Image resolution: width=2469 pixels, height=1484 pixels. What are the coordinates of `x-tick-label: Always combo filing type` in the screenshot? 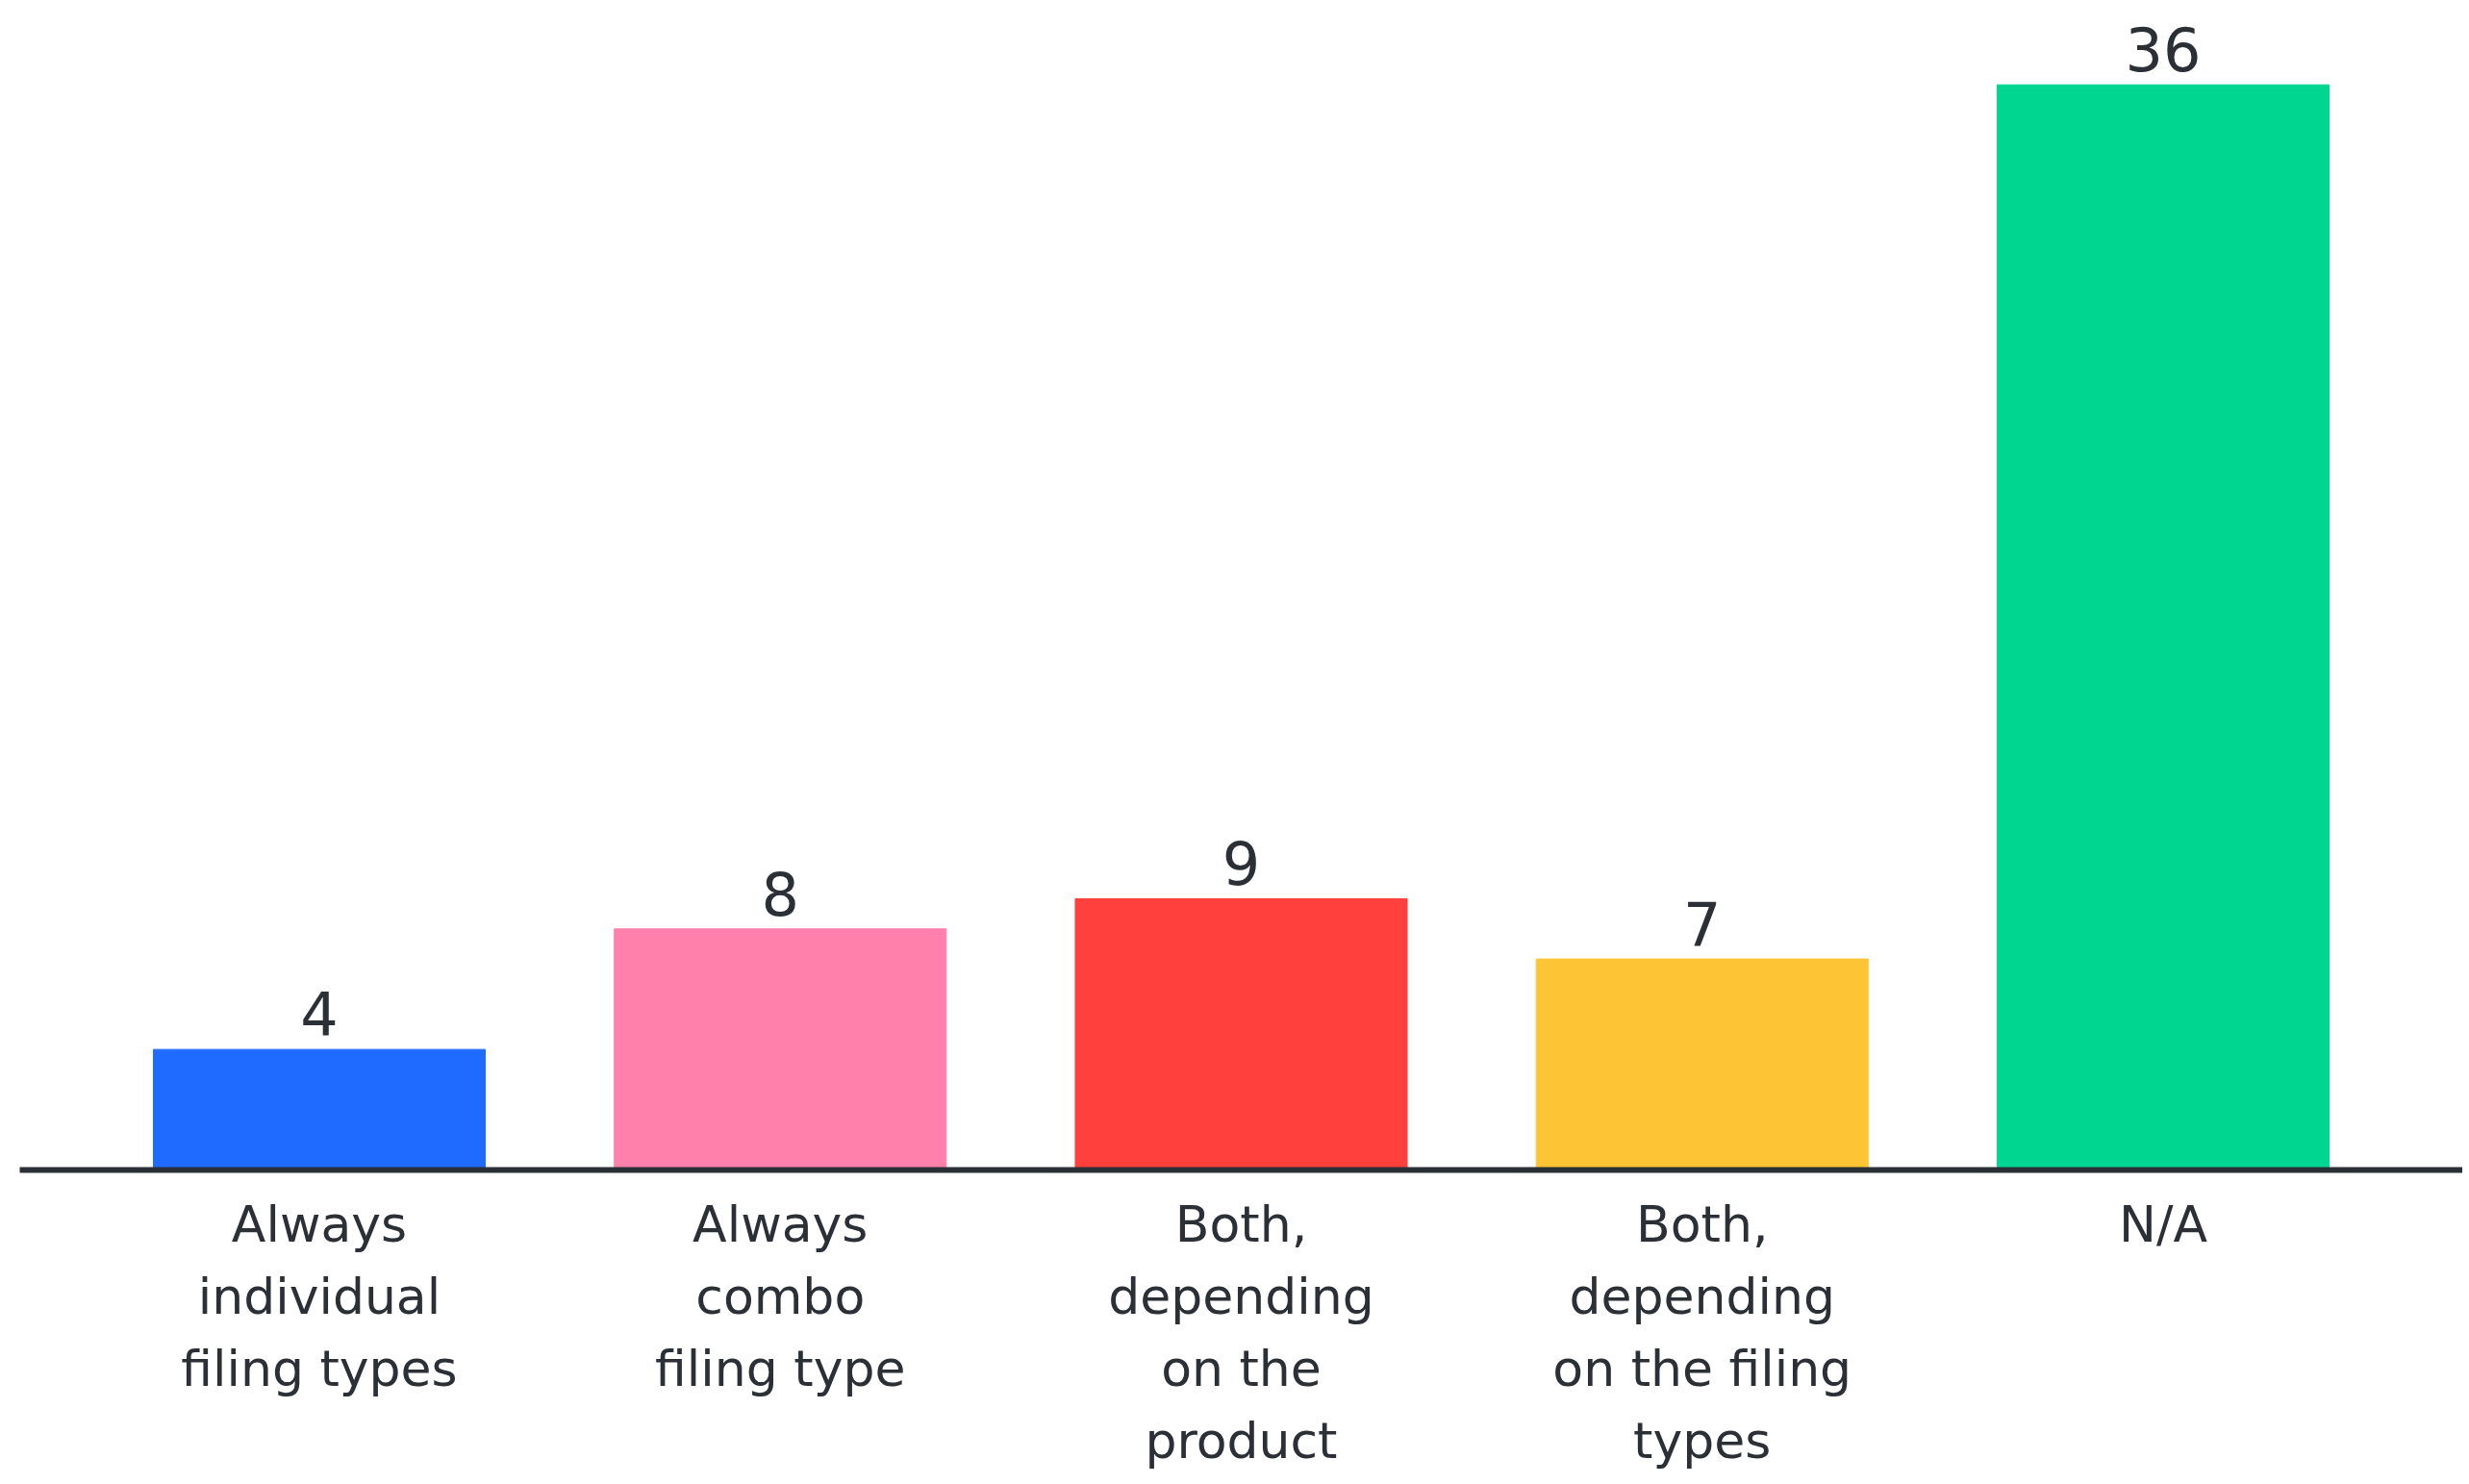 It's located at (780, 1296).